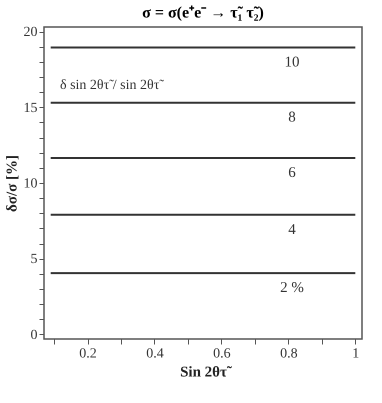  I want to click on series-label: 8, so click(292, 118).